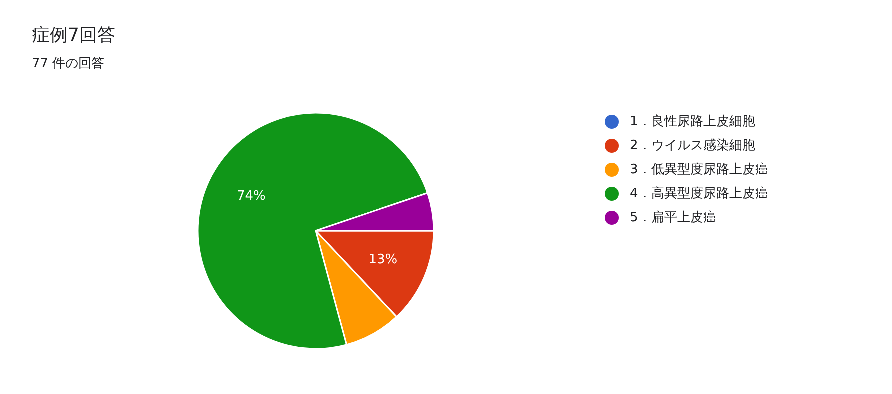 This screenshot has width=892, height=394. Describe the element at coordinates (74, 35) in the screenshot. I see `chart-title: 症例7回答` at that location.